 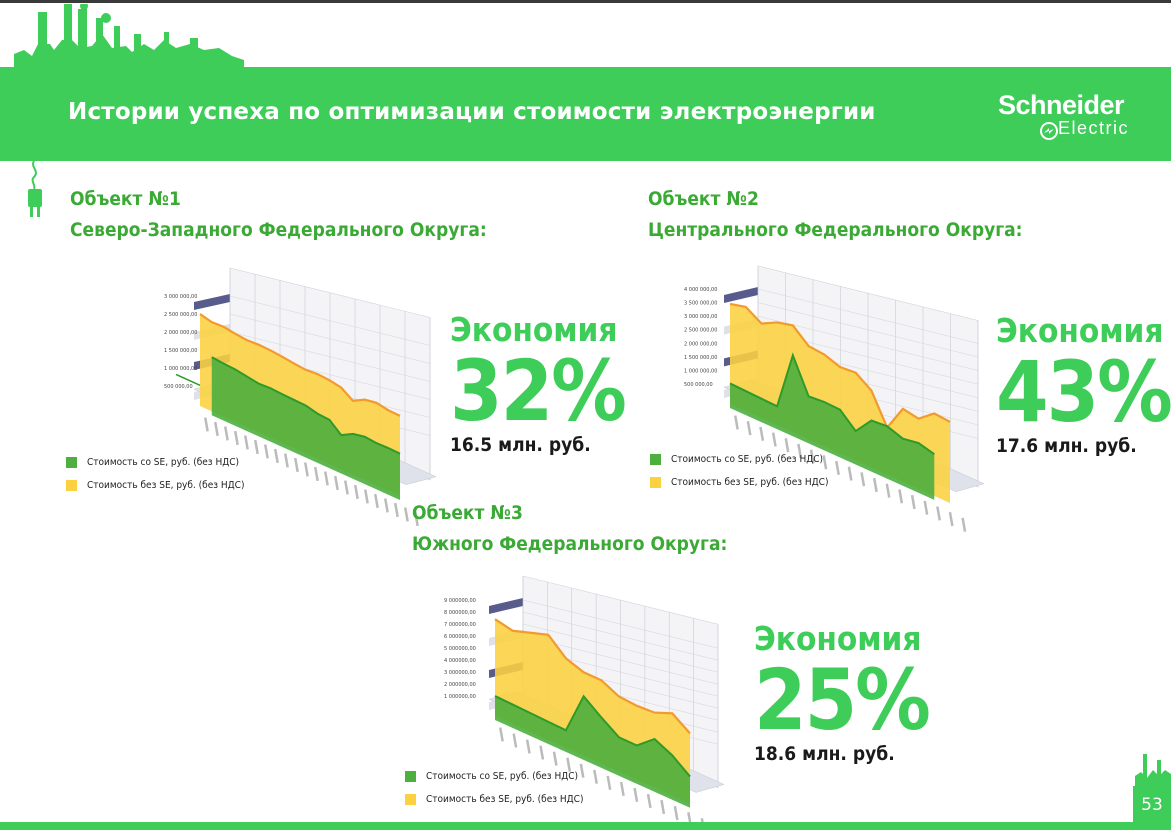 What do you see at coordinates (1049, 131) in the screenshot?
I see `logo-mark-icon` at bounding box center [1049, 131].